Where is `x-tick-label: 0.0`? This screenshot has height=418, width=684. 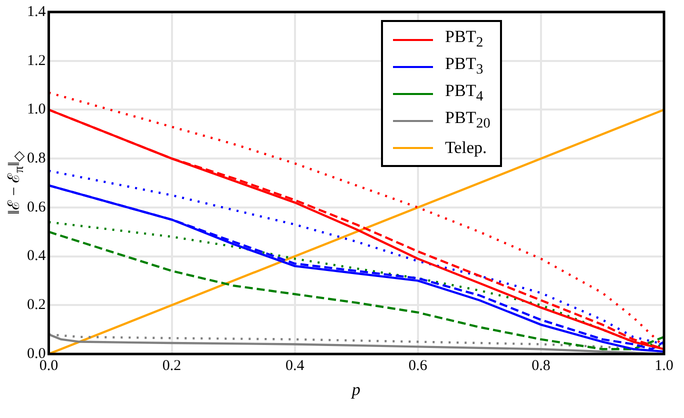 x-tick-label: 0.0 is located at coordinates (48, 366).